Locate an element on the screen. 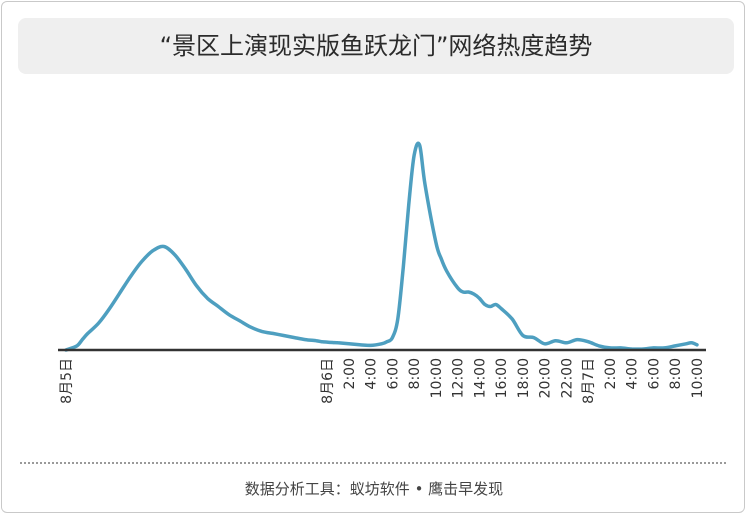 This screenshot has width=748, height=516. x-tick-label: 8月6日 is located at coordinates (328, 381).